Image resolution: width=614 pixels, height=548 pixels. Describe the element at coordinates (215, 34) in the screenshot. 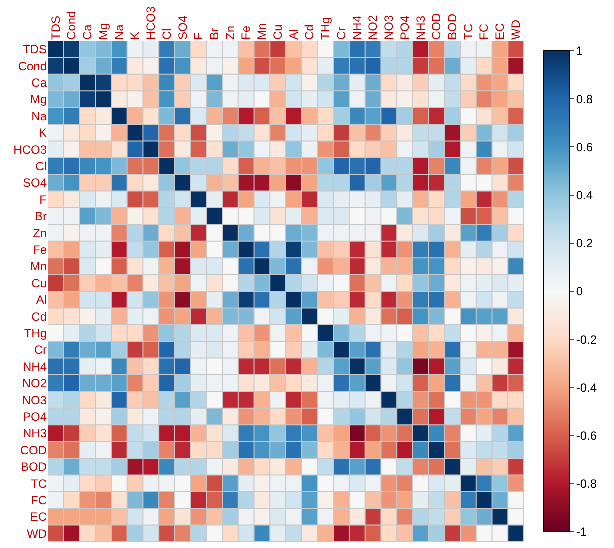

I see `x-tick-label: Br` at that location.